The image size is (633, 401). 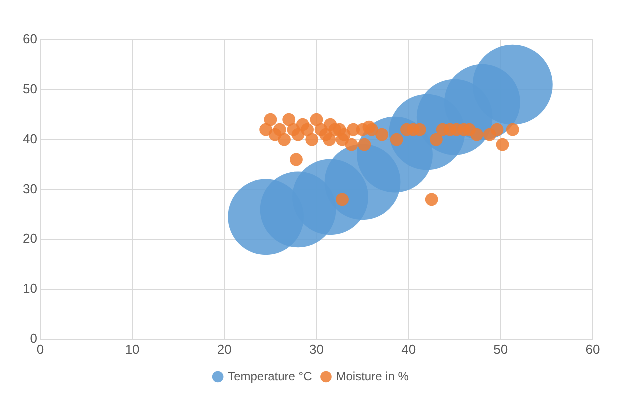 I want to click on x-tick-label: 10, so click(x=132, y=349).